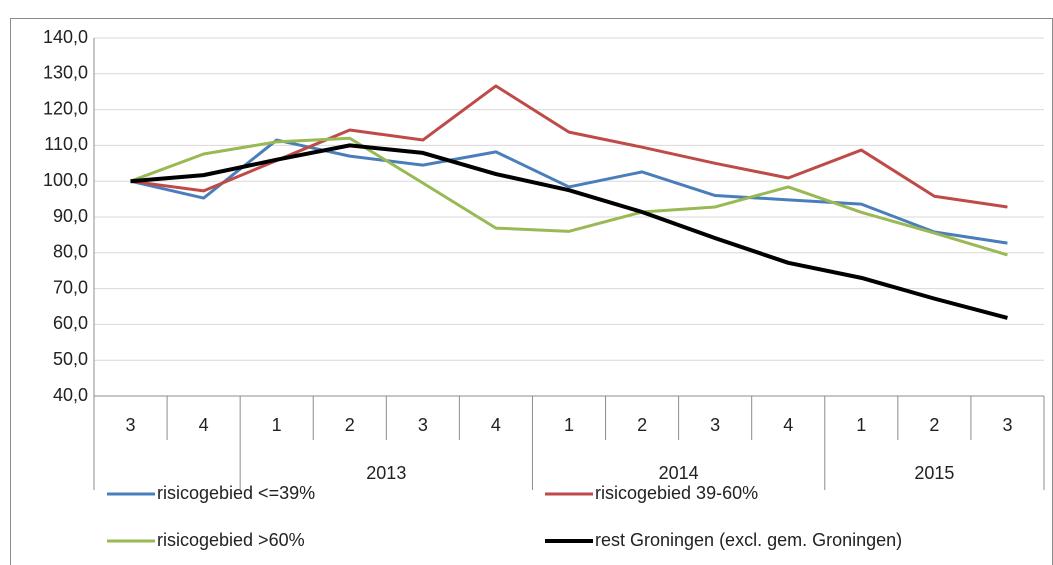 This screenshot has height=565, width=1053. I want to click on y-tick-label: 70,0, so click(70, 287).